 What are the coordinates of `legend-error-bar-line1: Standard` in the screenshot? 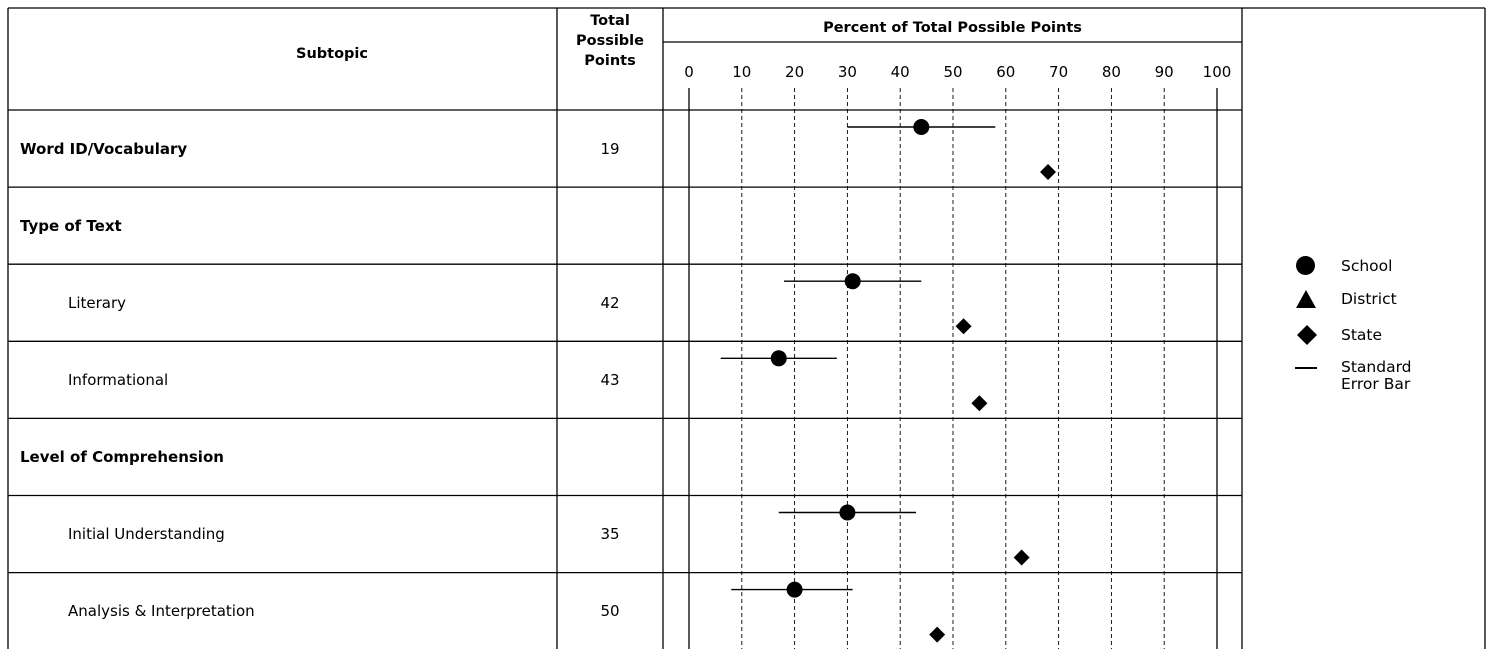 It's located at (1376, 367).